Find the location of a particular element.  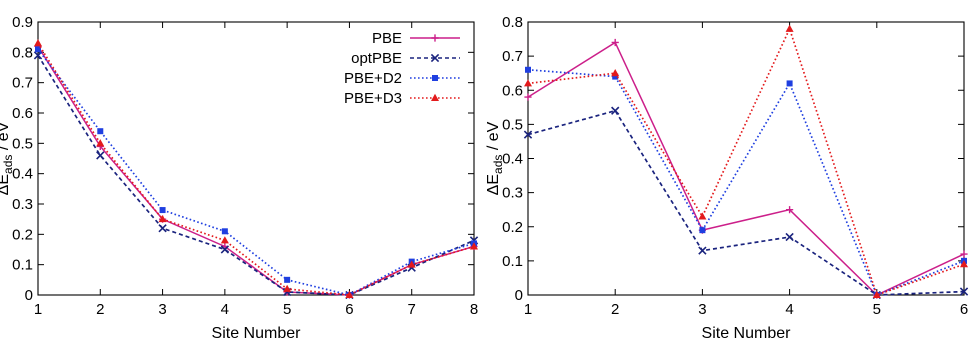

legend-label: optPBE is located at coordinates (376, 58).